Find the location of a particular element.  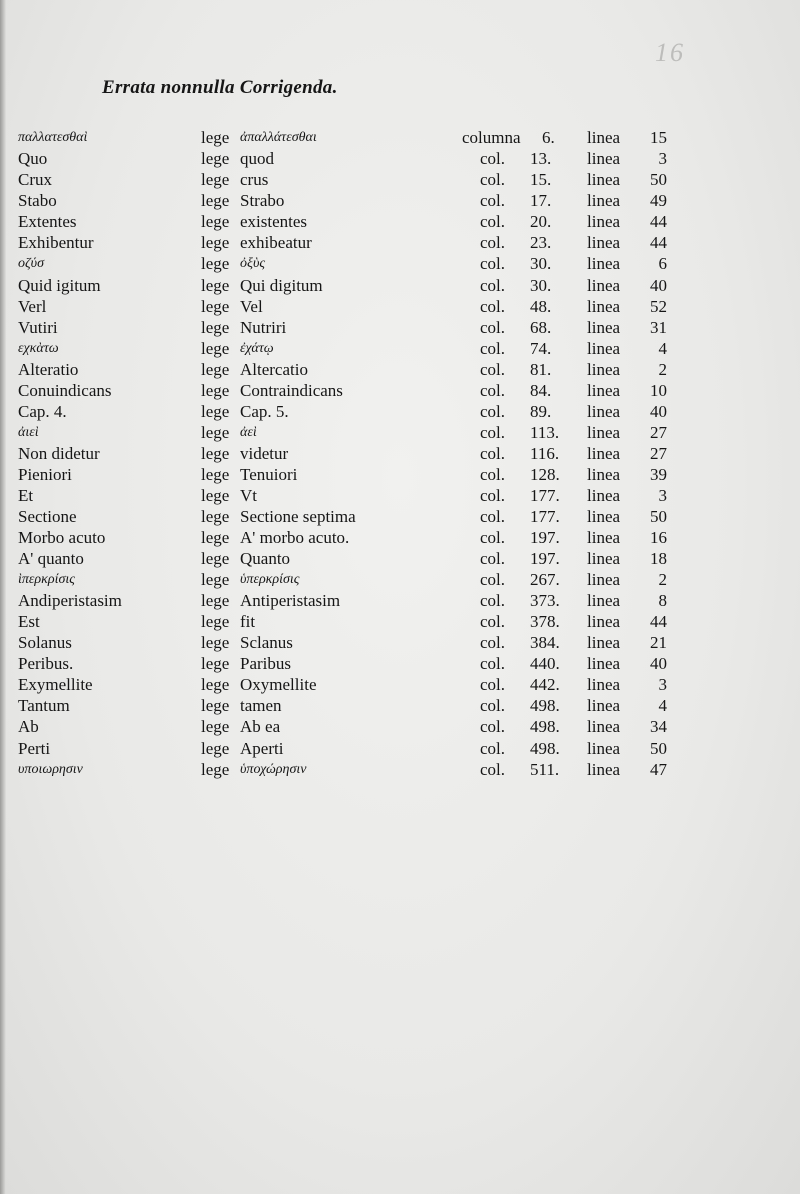

column-number: 48. is located at coordinates (541, 306).